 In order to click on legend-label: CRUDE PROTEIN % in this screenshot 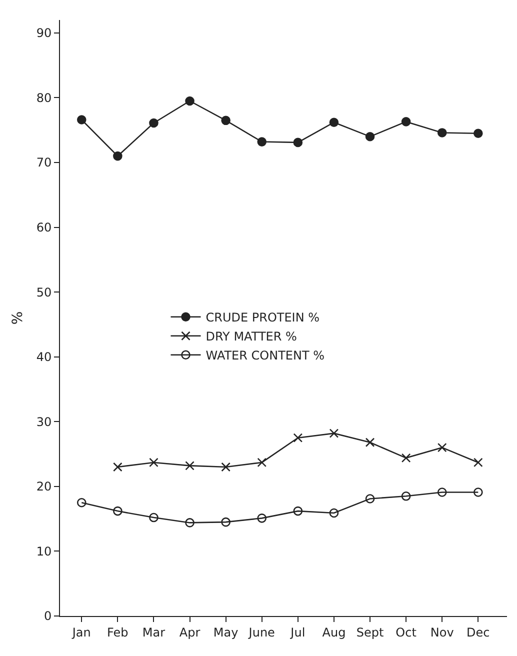, I will do `click(263, 317)`.